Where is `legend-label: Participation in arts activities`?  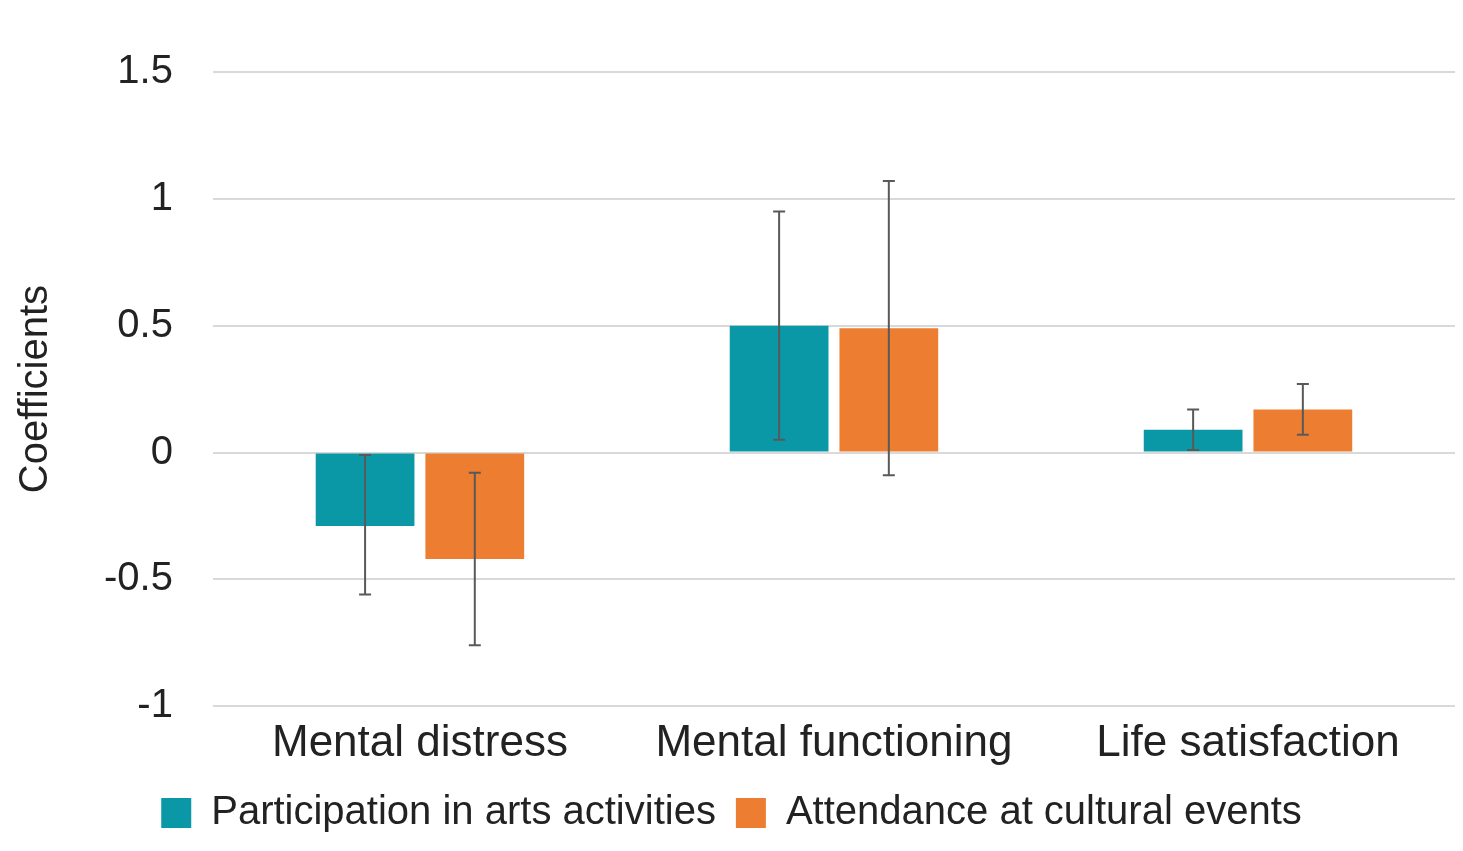
legend-label: Participation in arts activities is located at coordinates (463, 810).